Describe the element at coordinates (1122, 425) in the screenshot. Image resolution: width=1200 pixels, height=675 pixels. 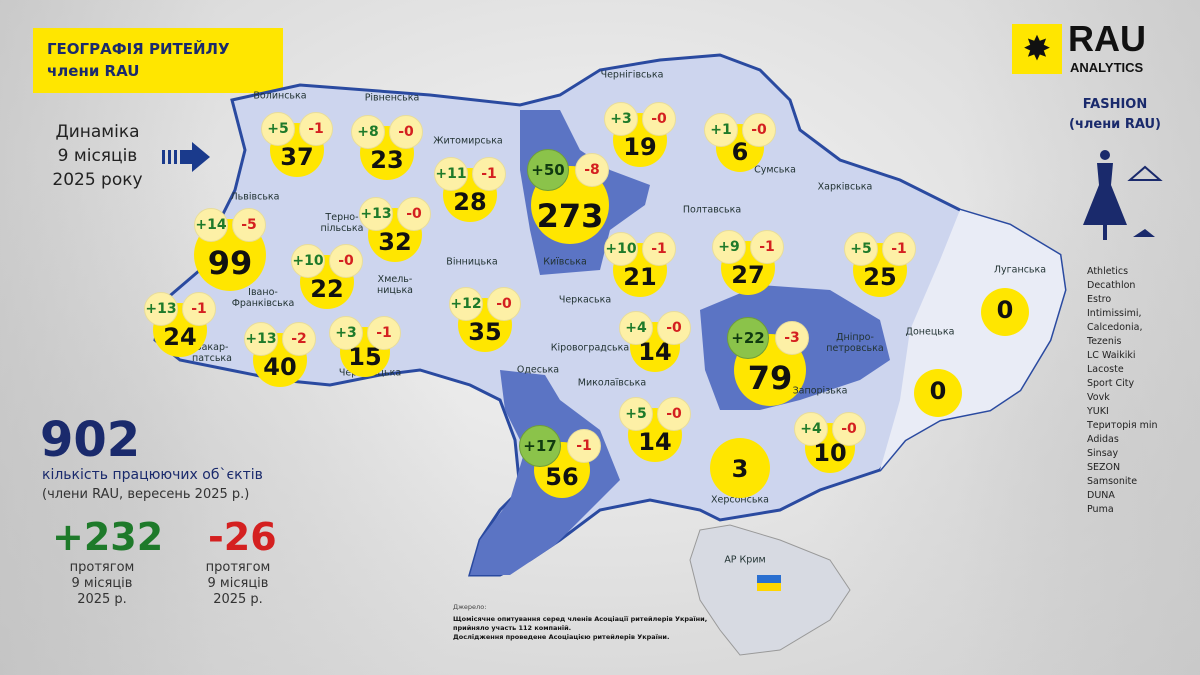
I see `brand-item: Територія min` at that location.